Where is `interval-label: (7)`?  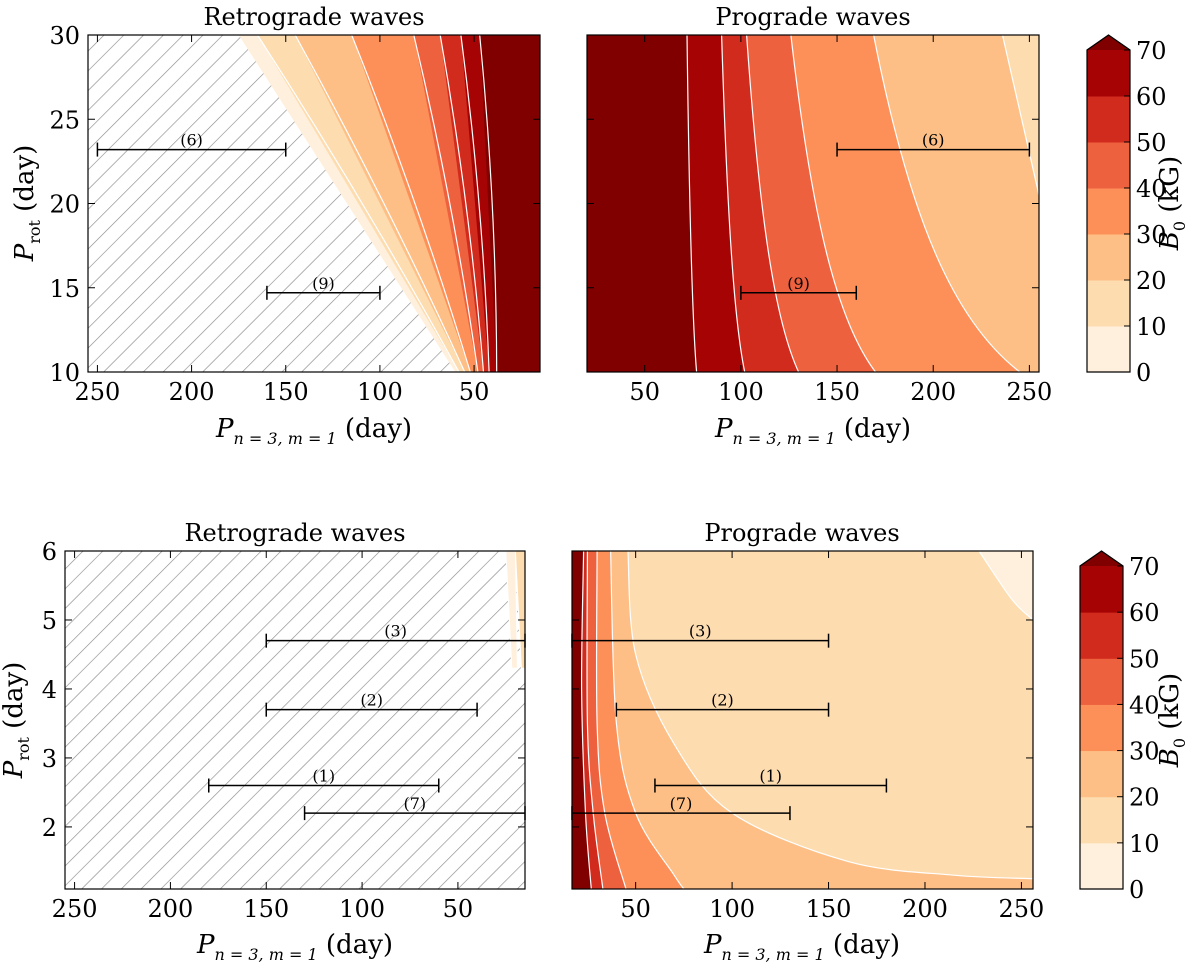 interval-label: (7) is located at coordinates (681, 803).